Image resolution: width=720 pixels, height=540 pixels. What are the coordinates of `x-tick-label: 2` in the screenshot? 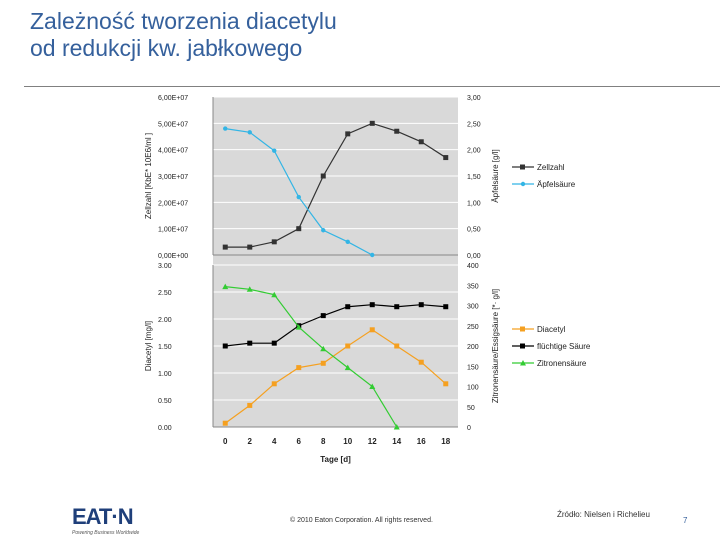 It's located at (250, 441).